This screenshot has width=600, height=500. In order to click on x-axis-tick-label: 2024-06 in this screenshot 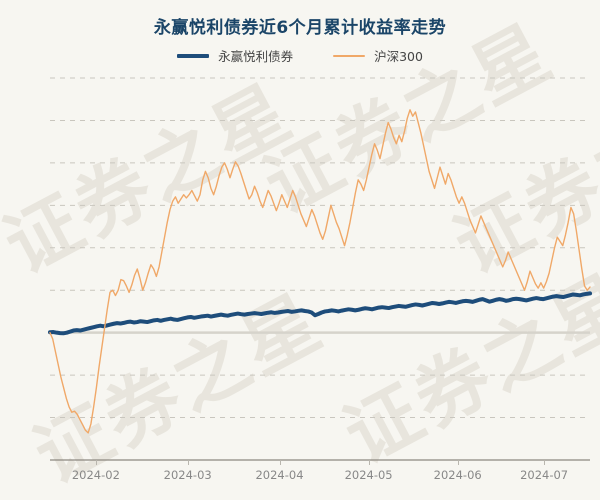, I will do `click(457, 475)`.